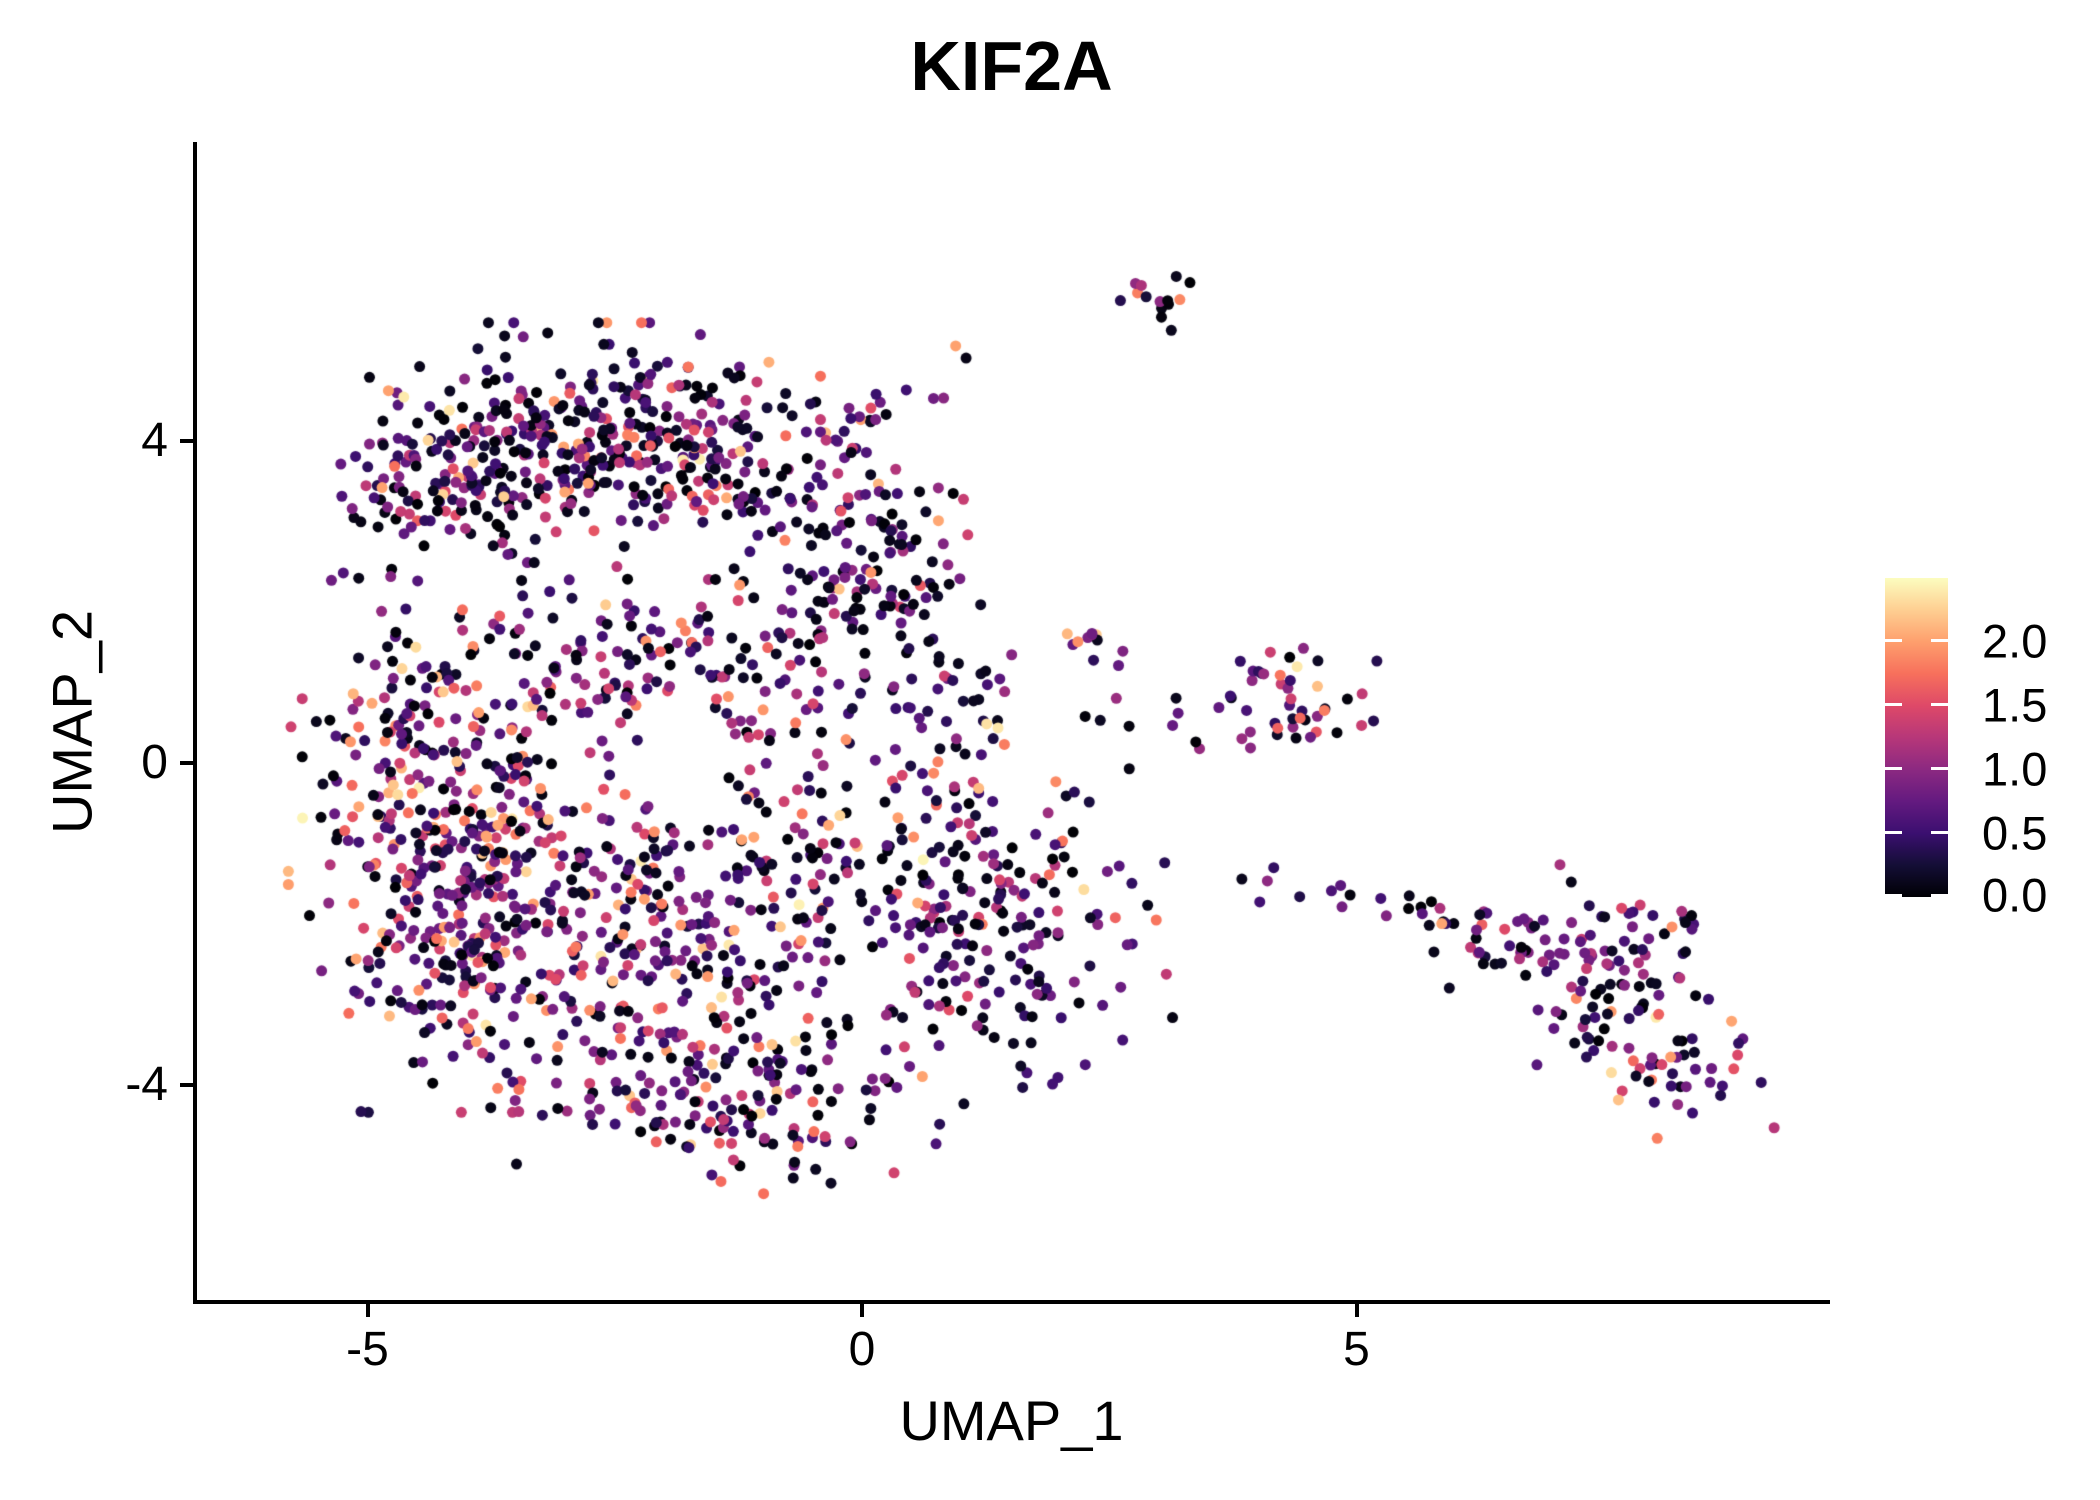 This screenshot has height=1500, width=2100. Describe the element at coordinates (146, 1084) in the screenshot. I see `y-tick-label: -4` at that location.